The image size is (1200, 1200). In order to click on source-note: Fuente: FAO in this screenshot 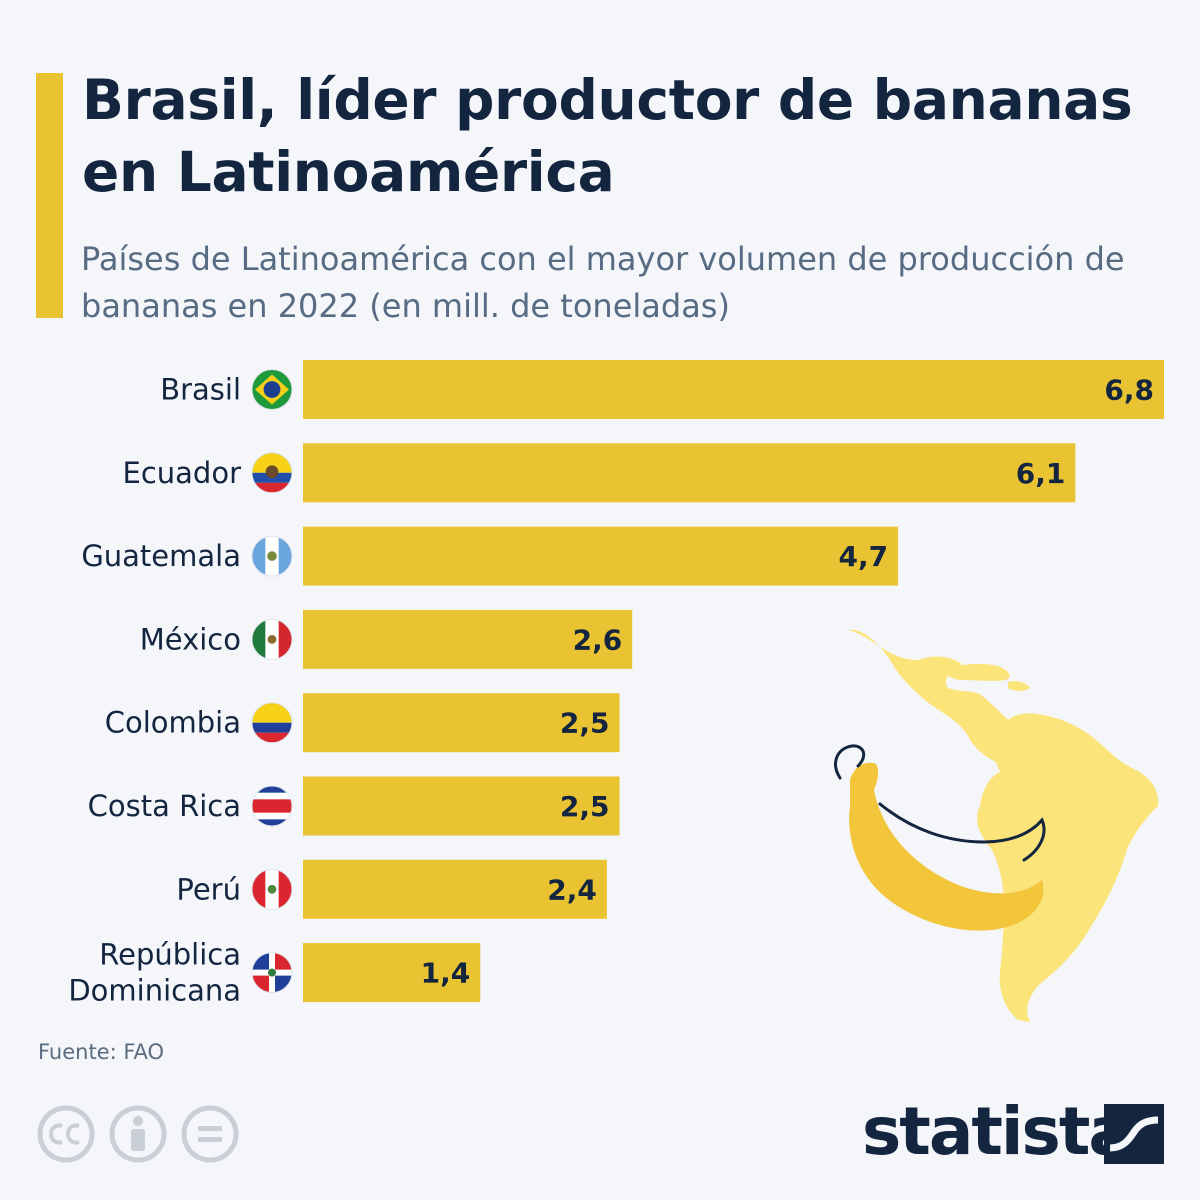, I will do `click(101, 1052)`.